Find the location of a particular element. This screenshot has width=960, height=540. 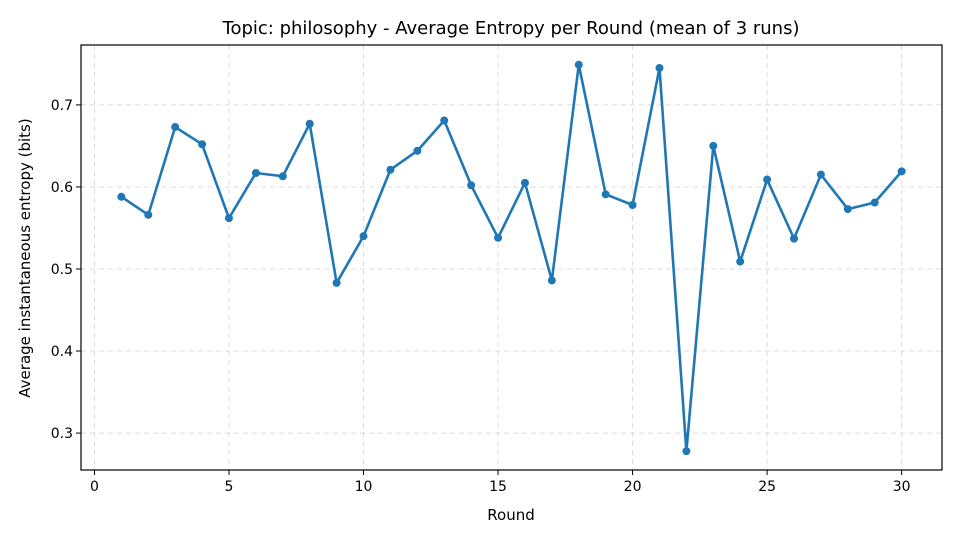

y-axis-label: Average instantaneous entropy (bits) is located at coordinates (25, 257).